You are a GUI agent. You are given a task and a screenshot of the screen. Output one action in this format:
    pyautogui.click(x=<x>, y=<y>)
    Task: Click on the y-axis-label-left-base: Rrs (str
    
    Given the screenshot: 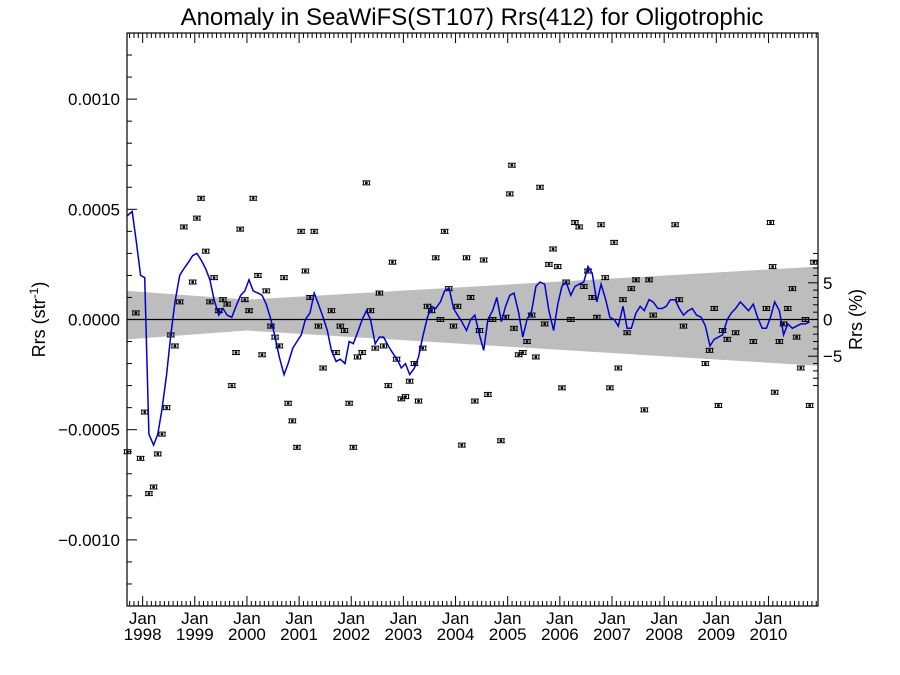 What is the action you would take?
    pyautogui.click(x=39, y=327)
    